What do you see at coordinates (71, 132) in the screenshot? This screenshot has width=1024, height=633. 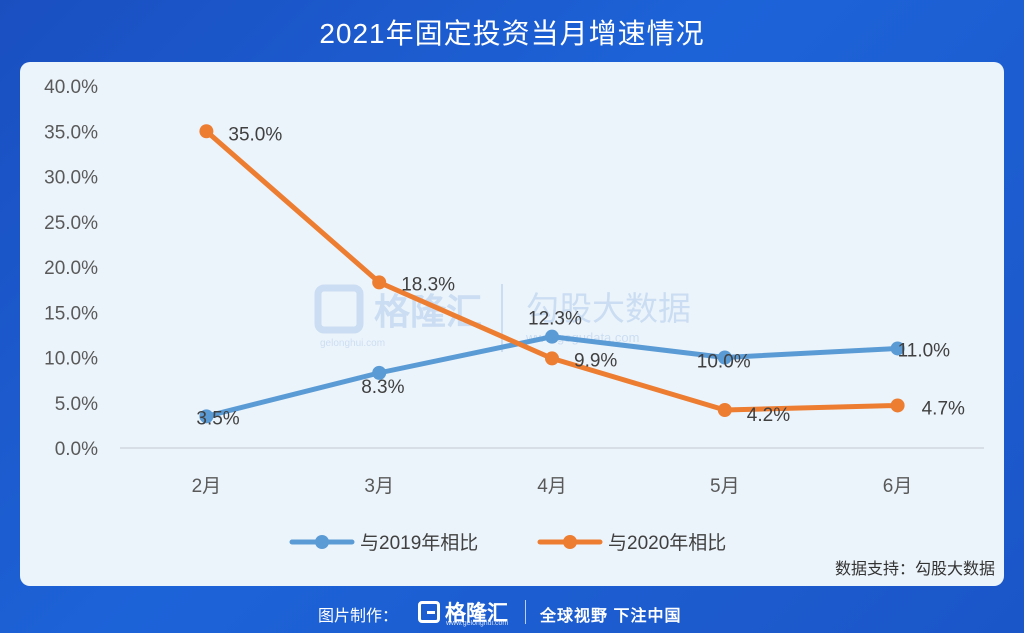 I see `y-tick-label: 35.0%` at bounding box center [71, 132].